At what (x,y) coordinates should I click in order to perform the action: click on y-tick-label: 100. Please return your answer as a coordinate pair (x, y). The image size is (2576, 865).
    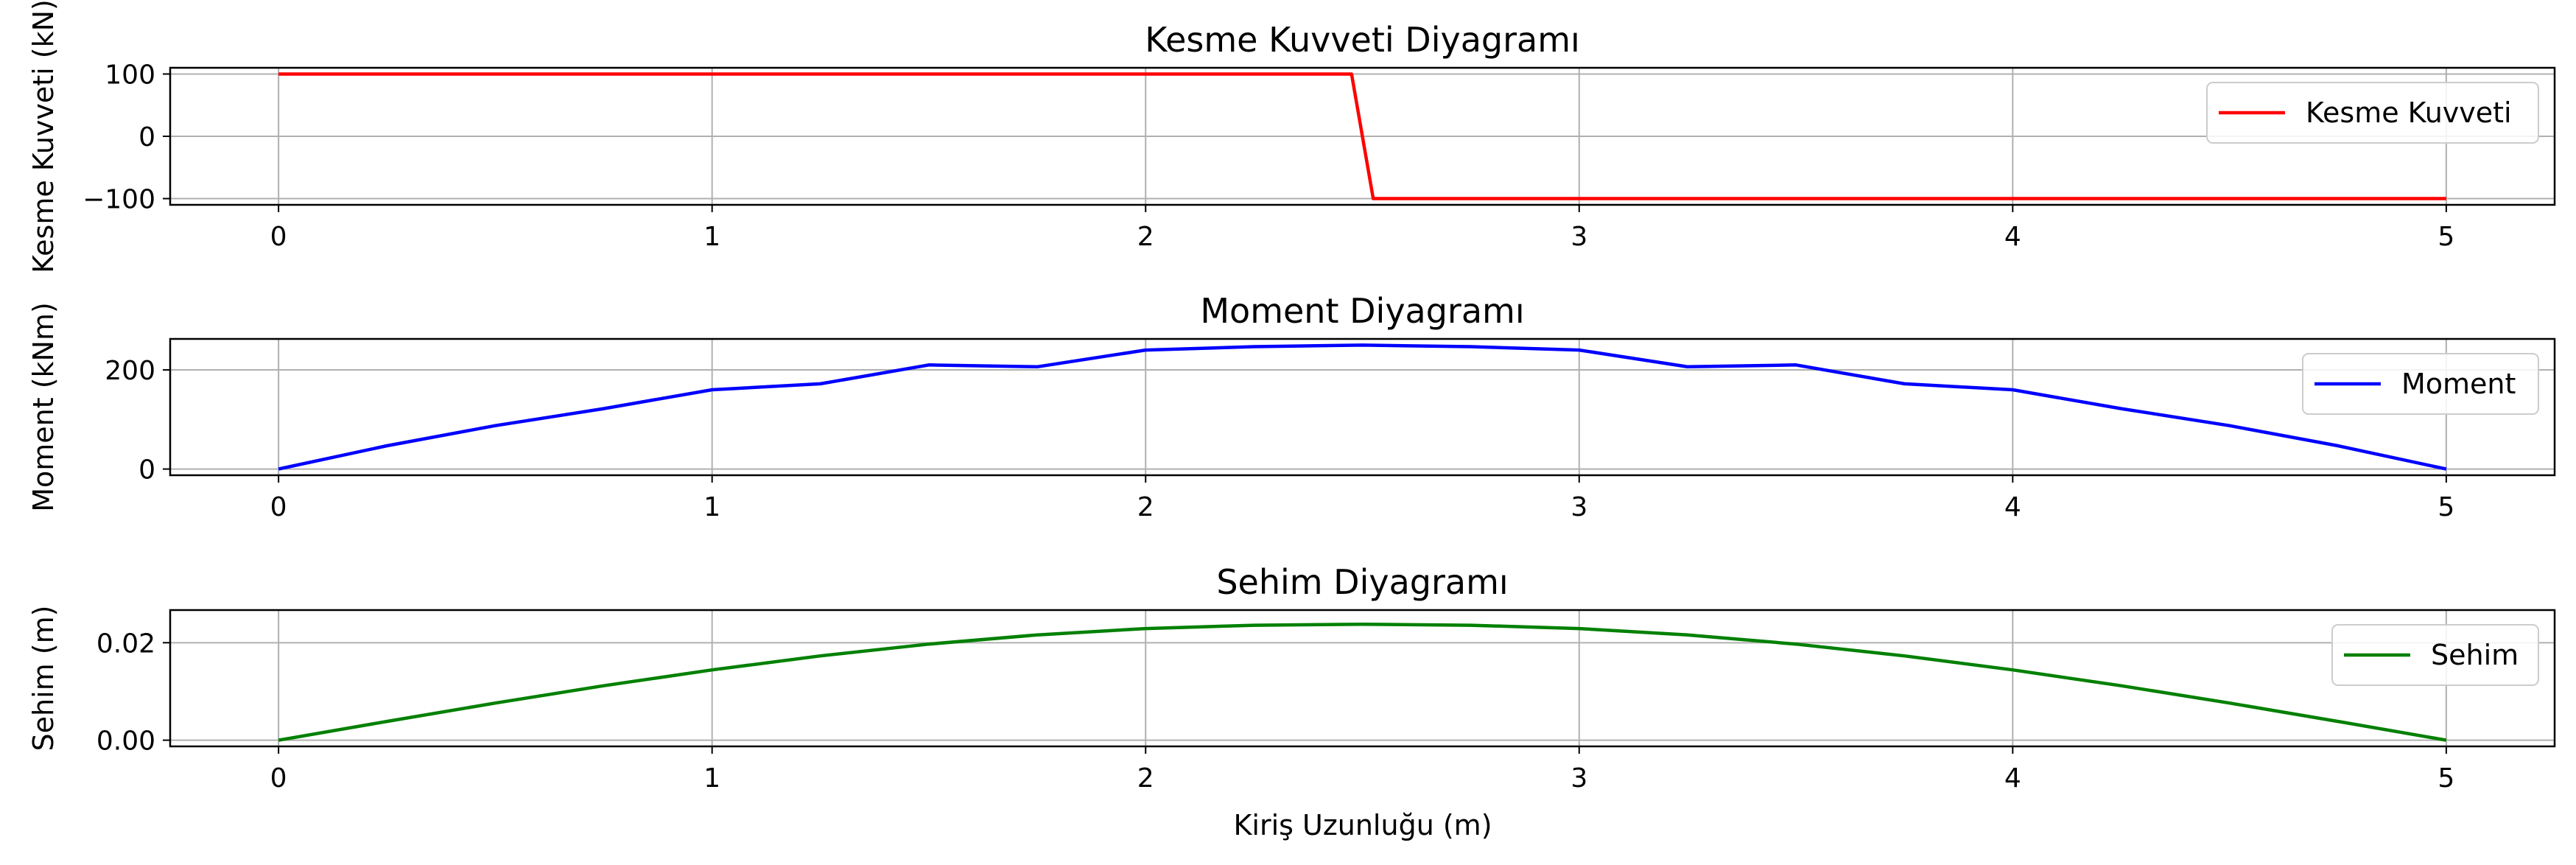
    Looking at the image, I should click on (130, 75).